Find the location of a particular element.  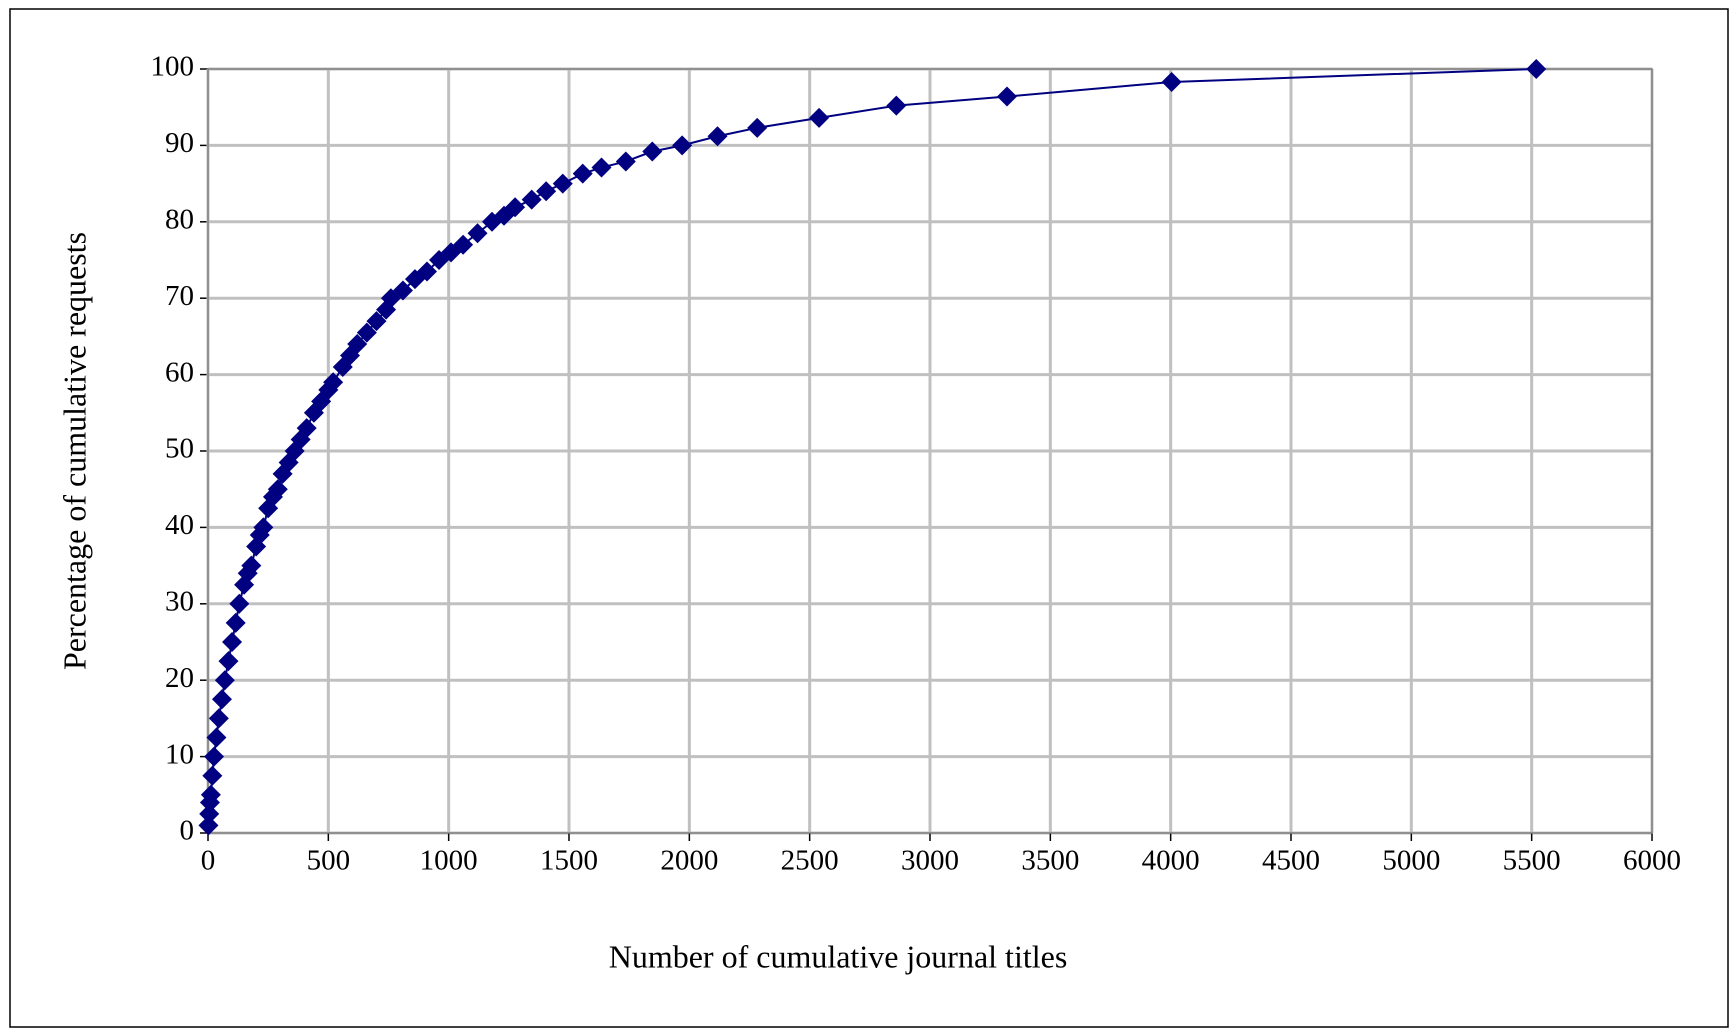

x-tick-label: 5500 is located at coordinates (1532, 861).